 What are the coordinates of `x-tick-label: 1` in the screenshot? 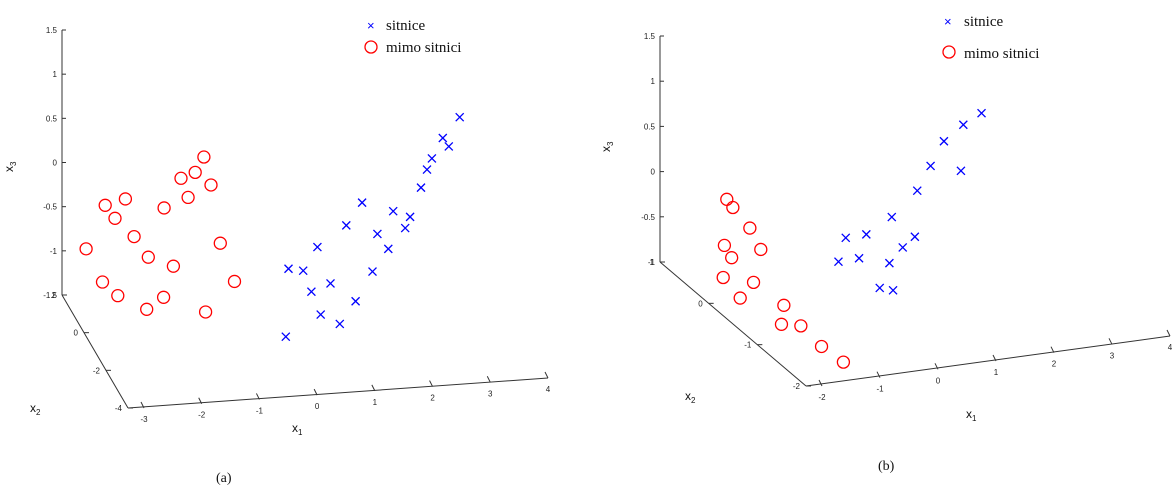 It's located at (375, 402).